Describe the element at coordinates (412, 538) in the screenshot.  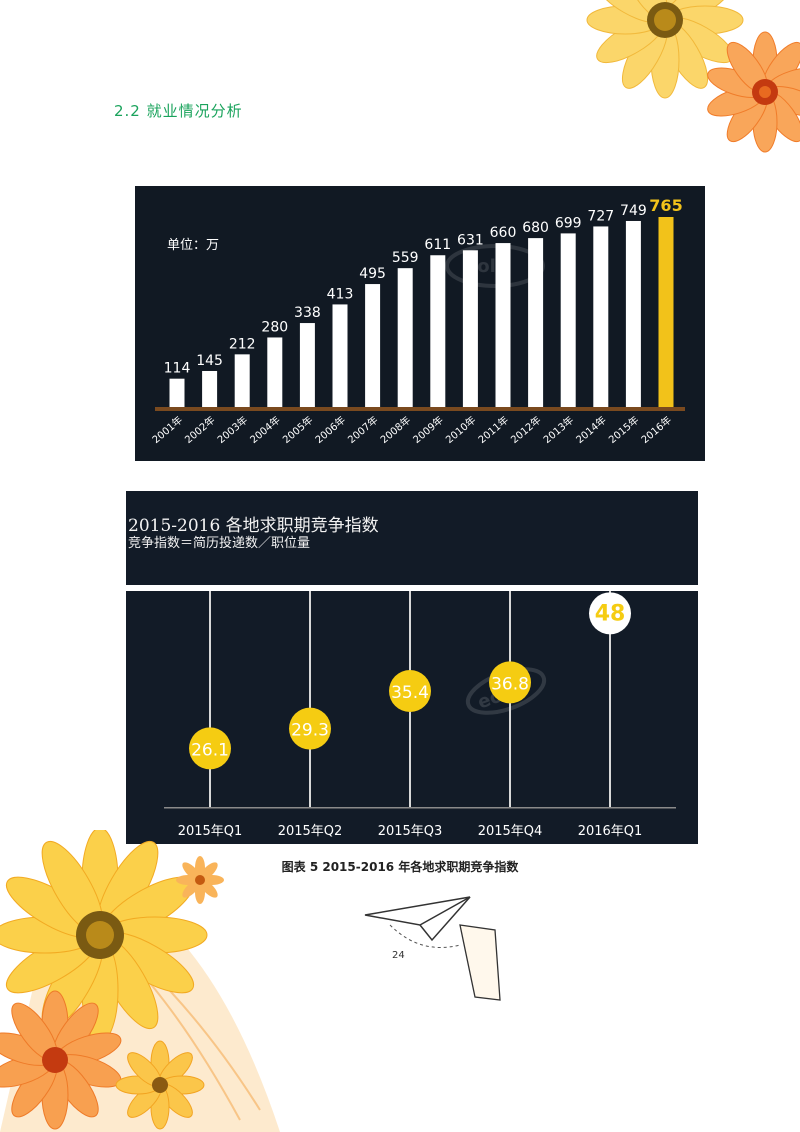
I see `chart-header: 2015-2016 各地求职期竞争指数 竞争指数＝简历投递数／职位量` at that location.